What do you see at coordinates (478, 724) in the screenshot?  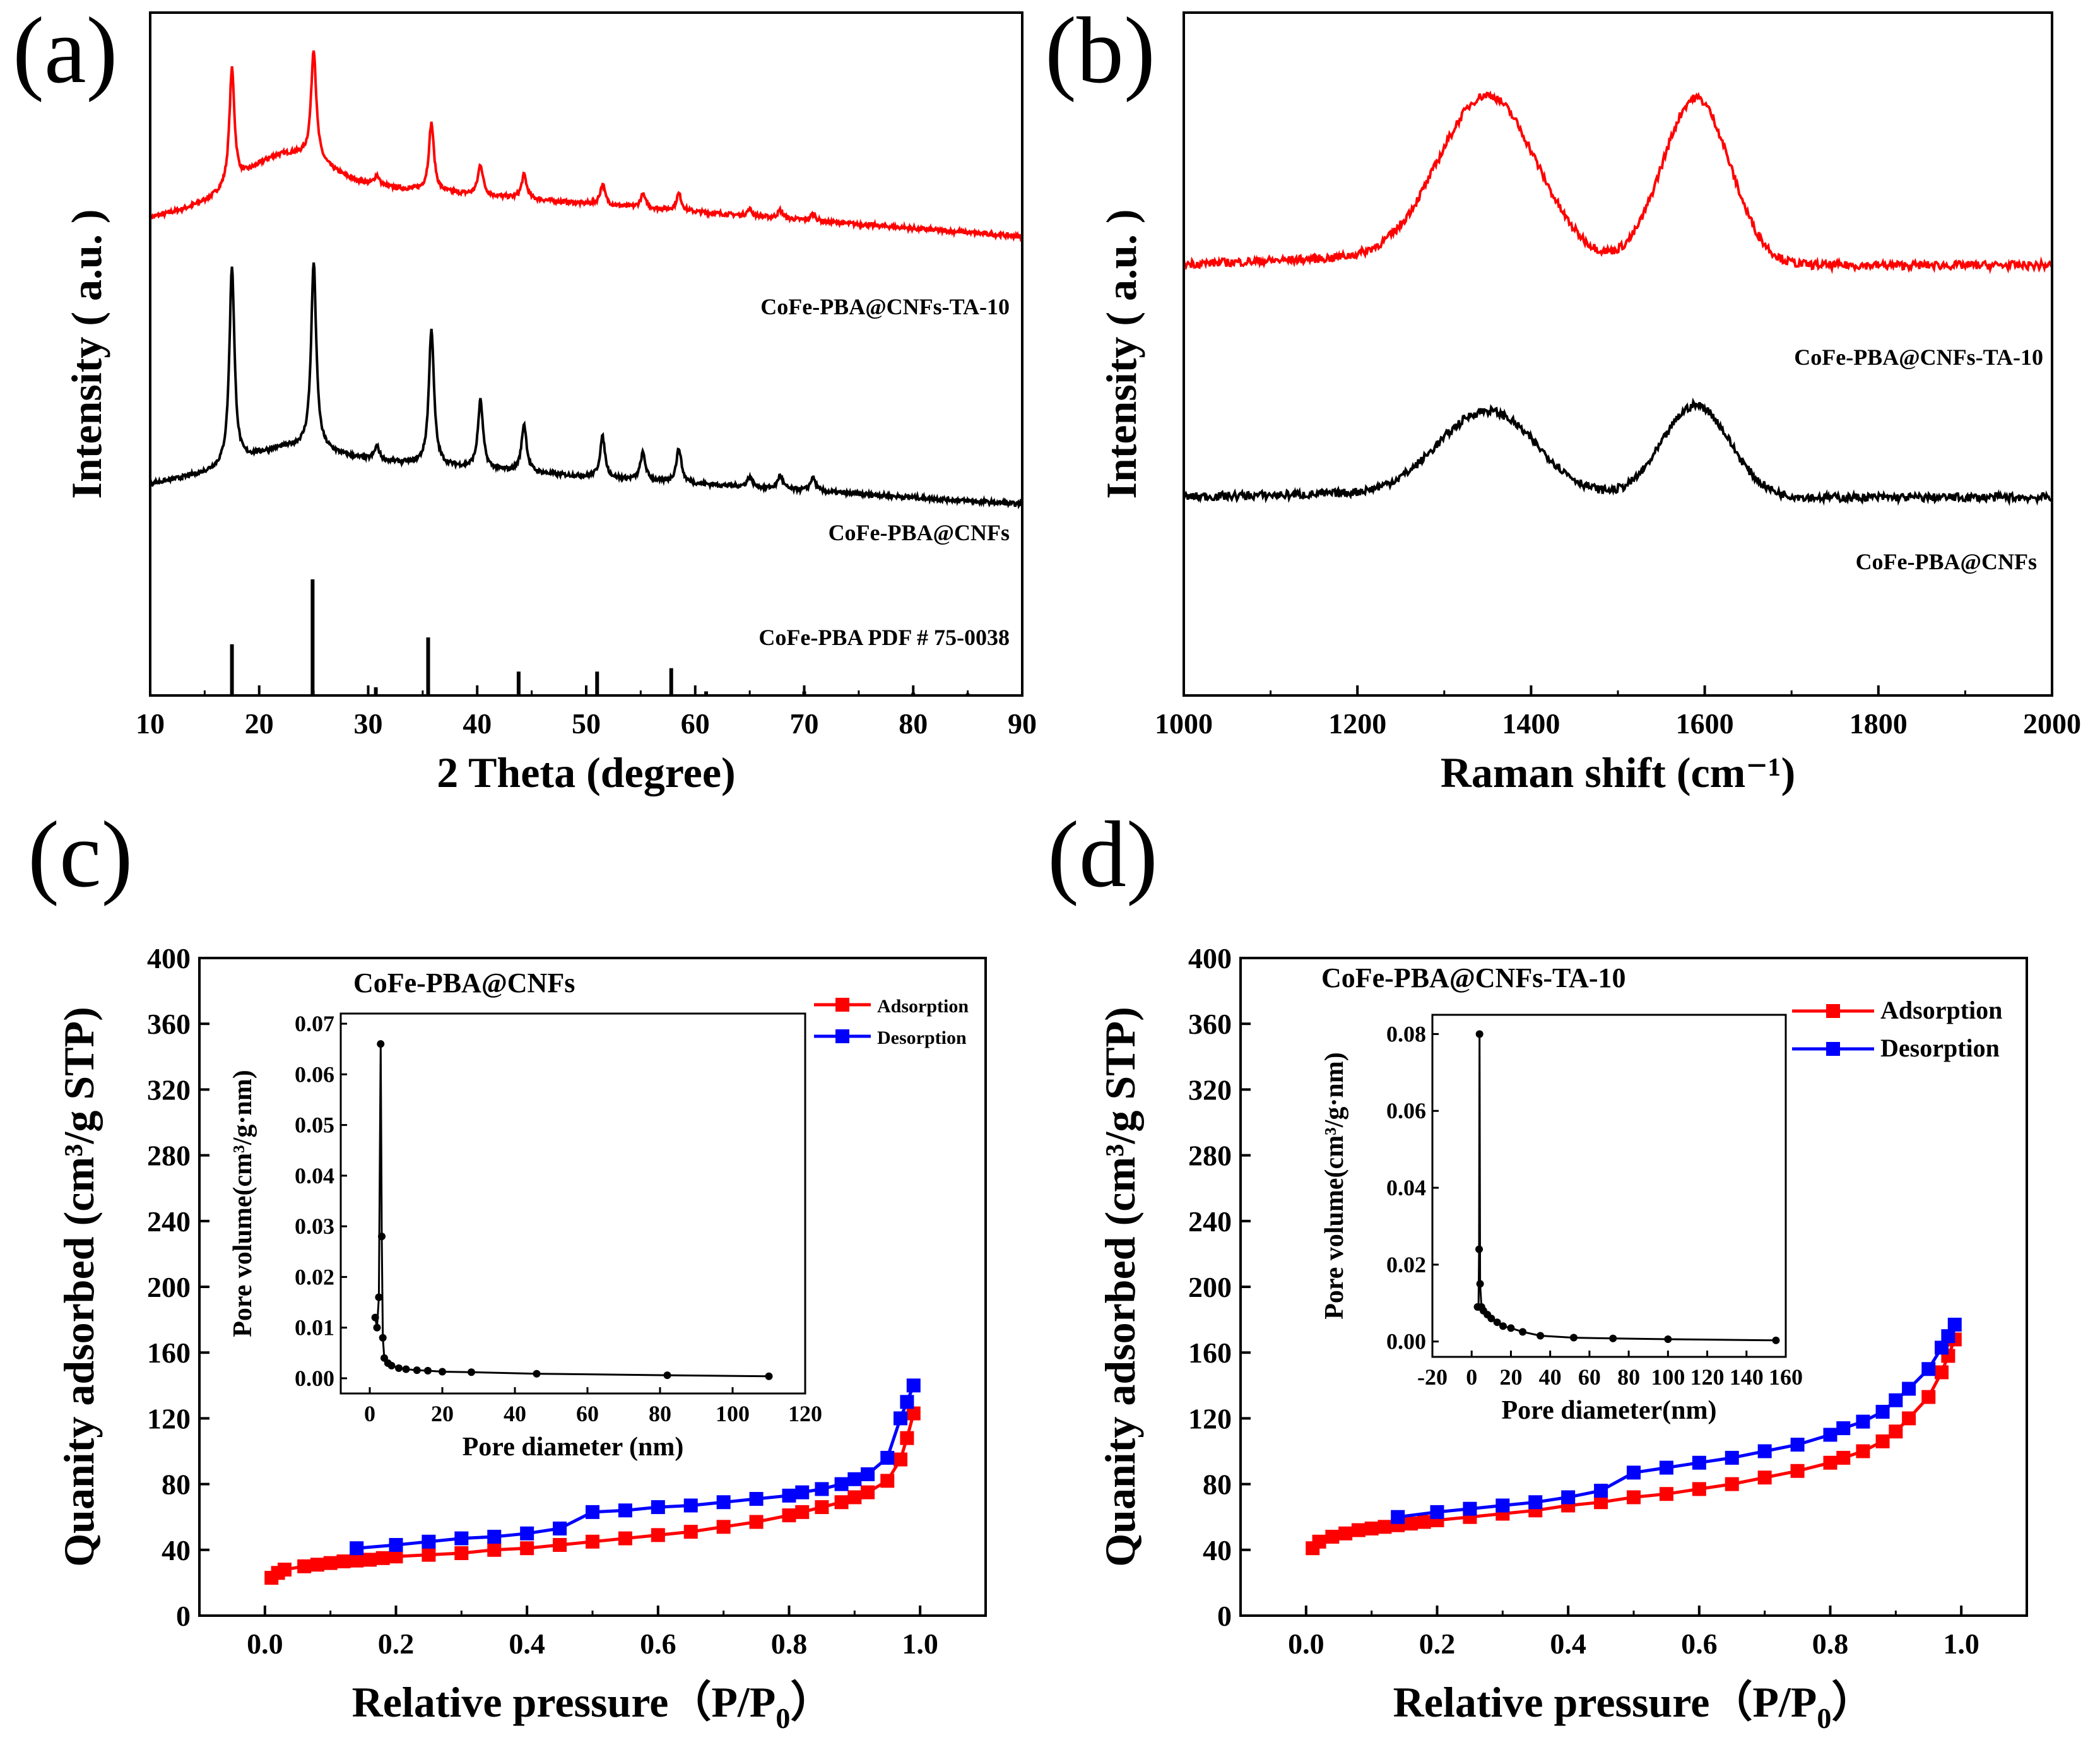 I see `x-tick-label: 40` at bounding box center [478, 724].